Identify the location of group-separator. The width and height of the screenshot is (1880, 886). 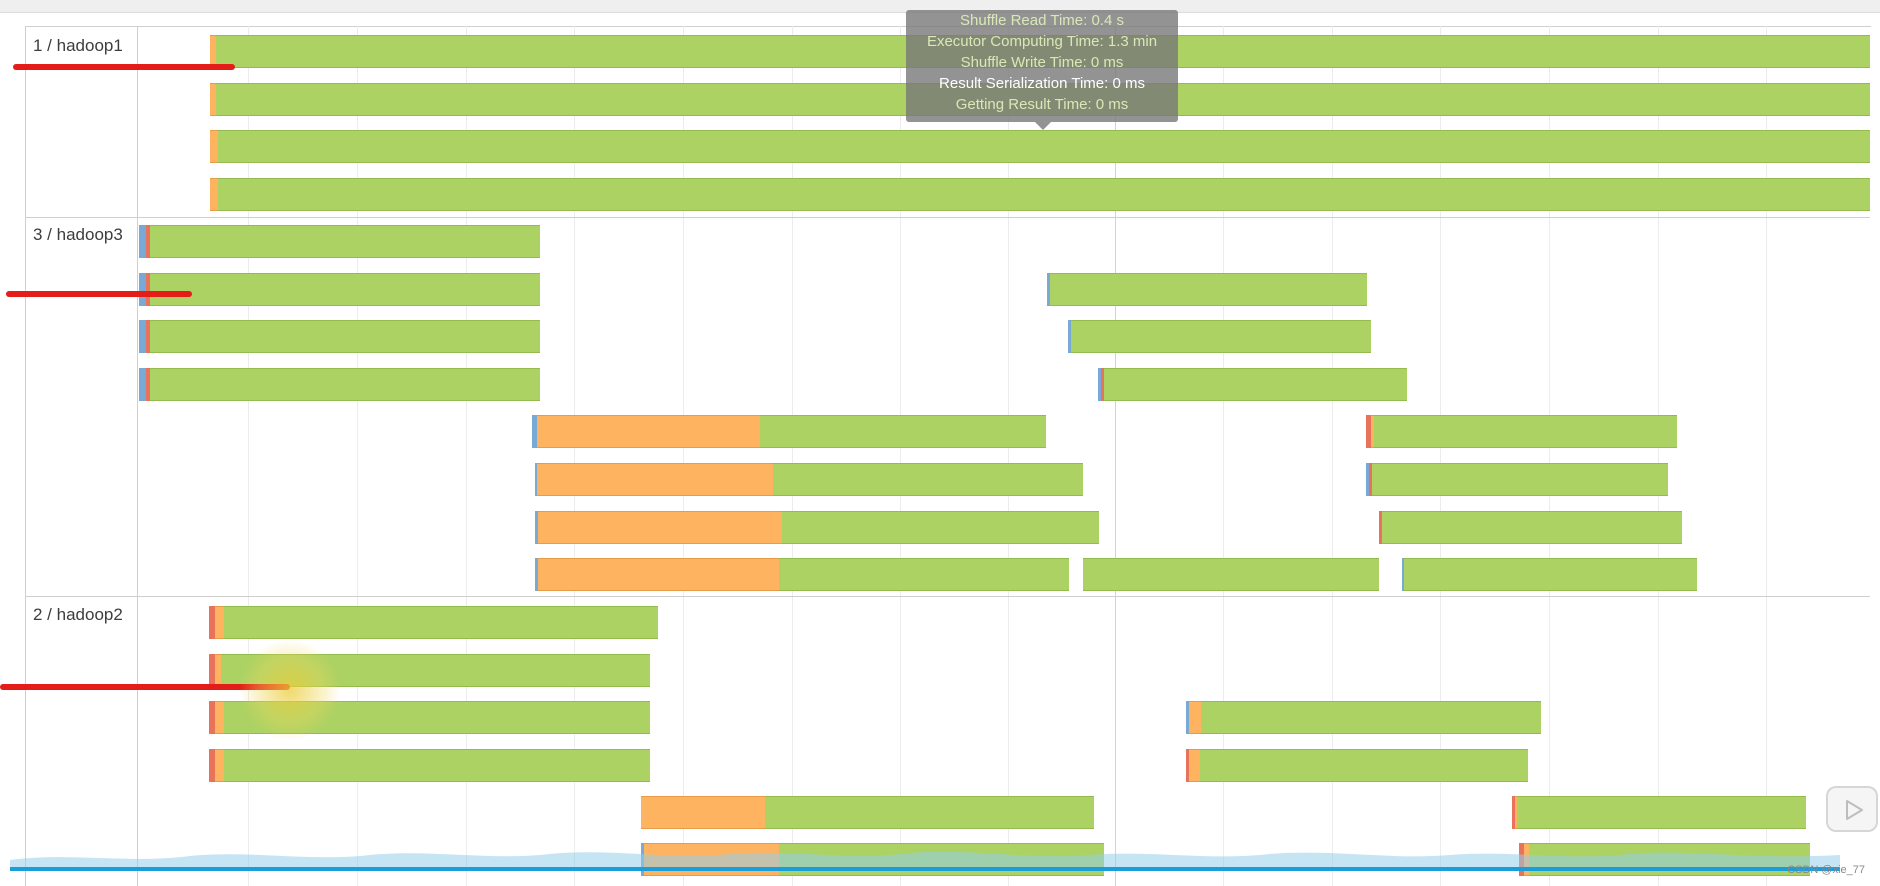
(947, 596).